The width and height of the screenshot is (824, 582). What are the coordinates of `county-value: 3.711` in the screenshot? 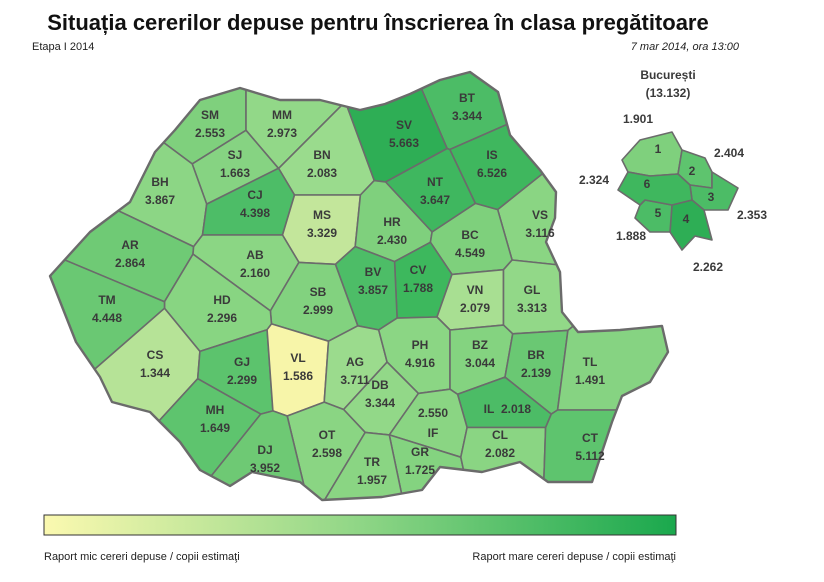 It's located at (355, 380).